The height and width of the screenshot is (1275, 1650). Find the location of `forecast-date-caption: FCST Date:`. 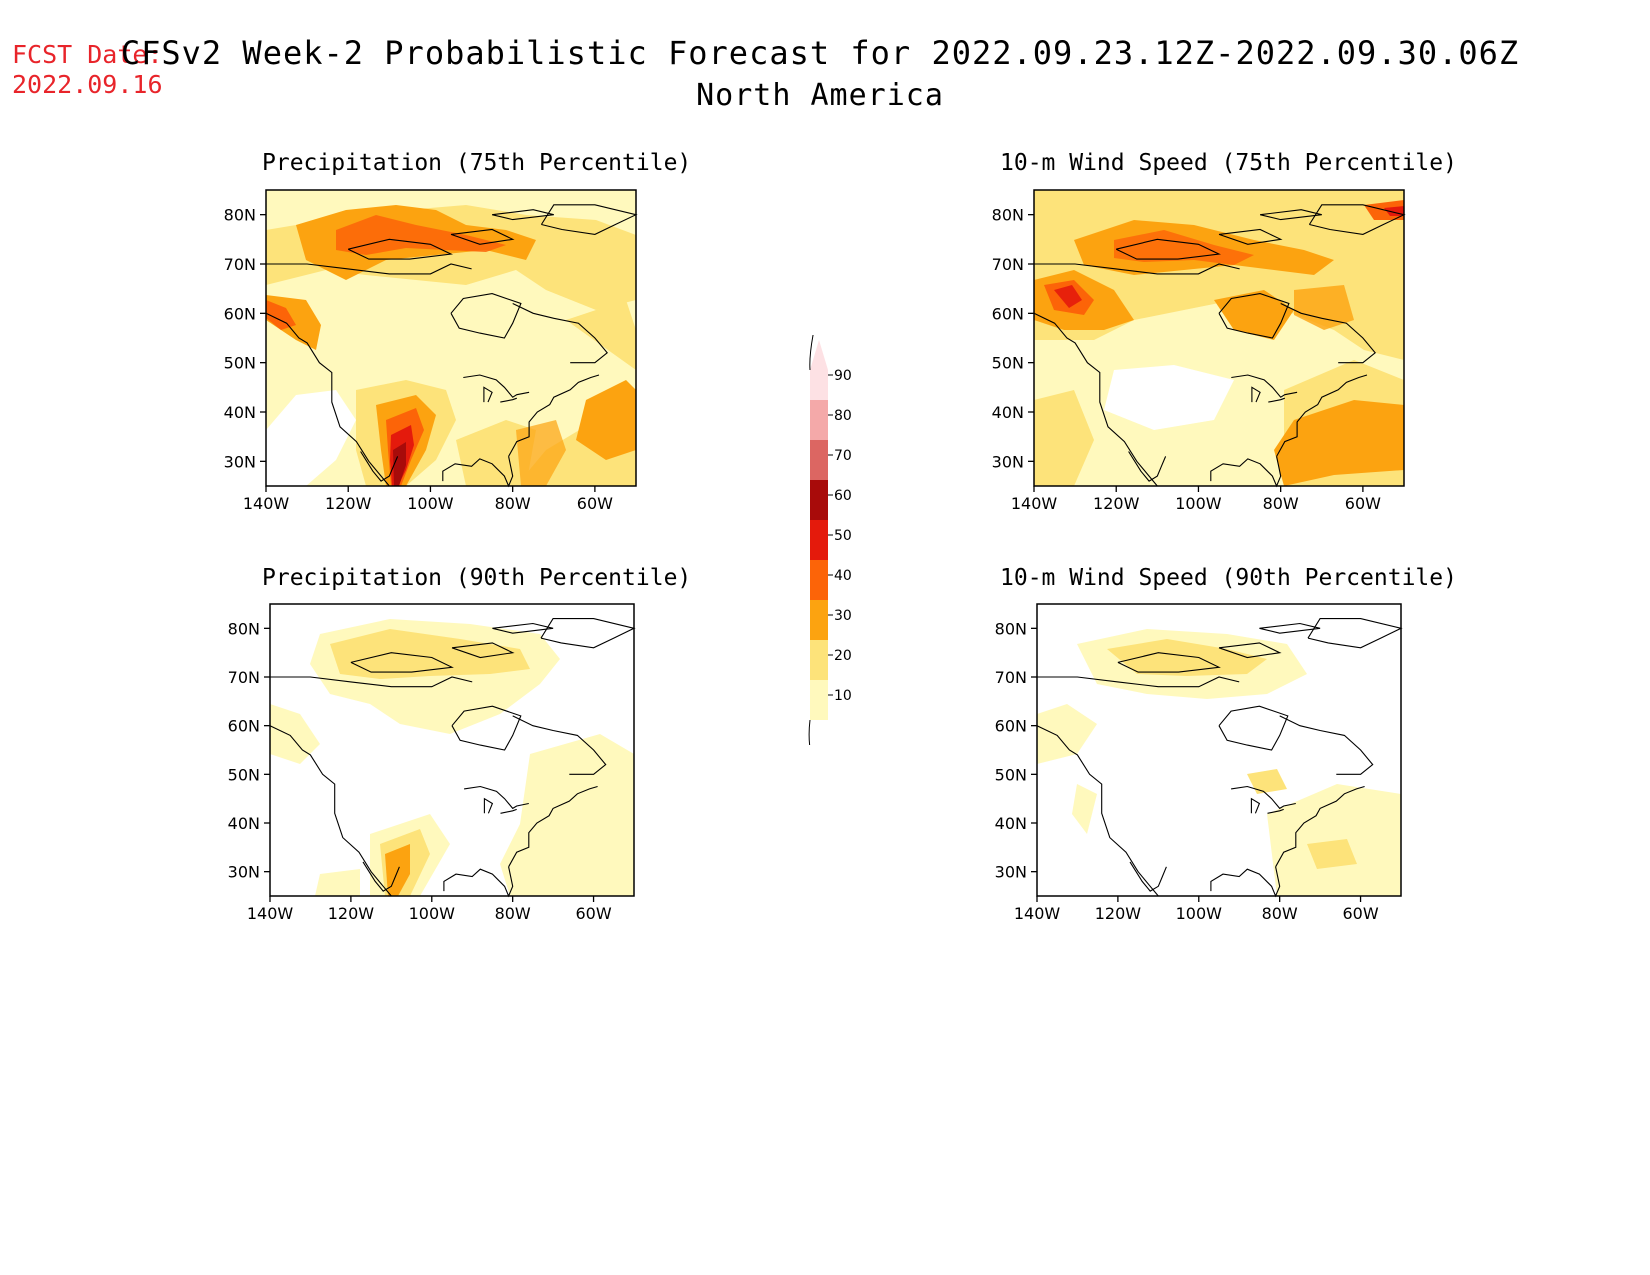

forecast-date-caption: FCST Date: is located at coordinates (87, 54).